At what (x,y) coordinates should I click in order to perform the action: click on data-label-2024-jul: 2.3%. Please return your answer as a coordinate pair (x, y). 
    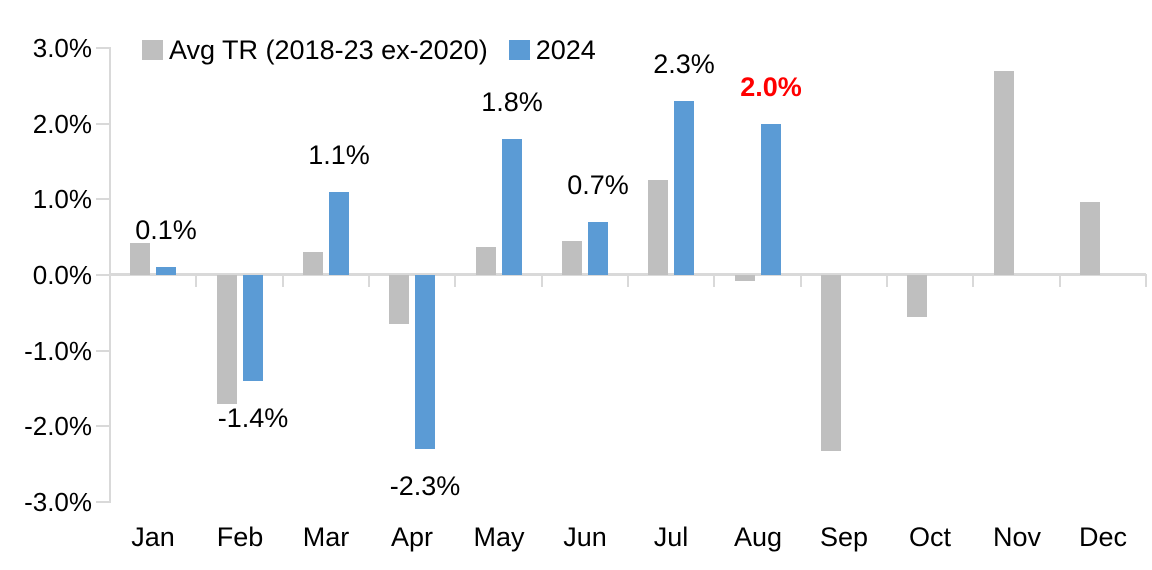
    Looking at the image, I should click on (684, 64).